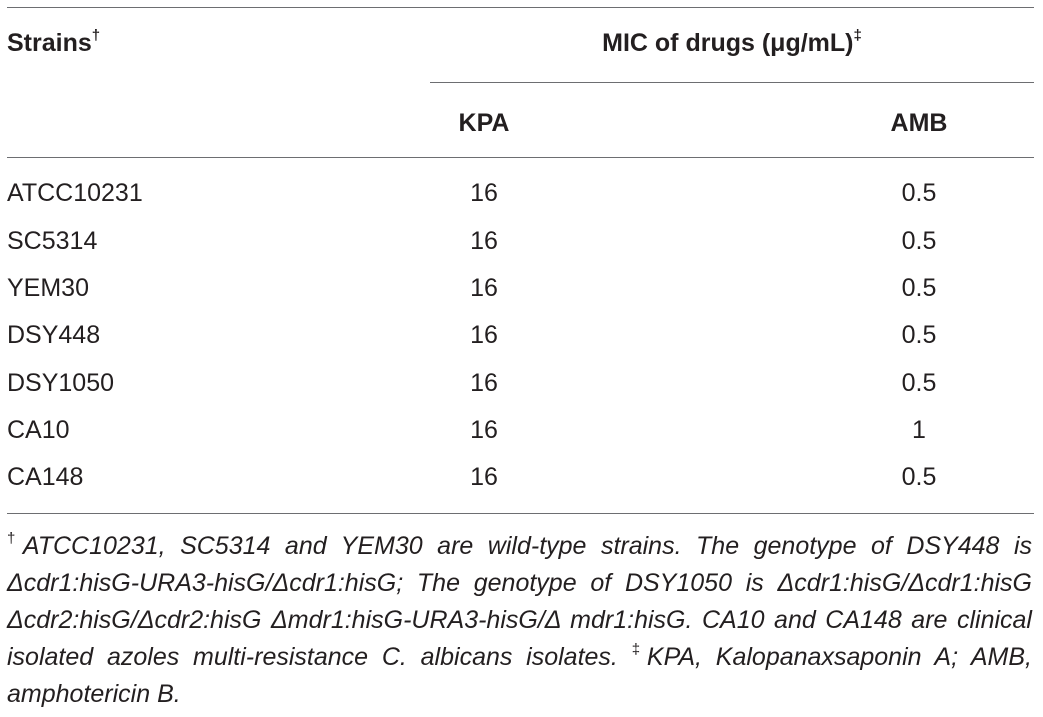  I want to click on strain-cell: SC5314, so click(52, 241).